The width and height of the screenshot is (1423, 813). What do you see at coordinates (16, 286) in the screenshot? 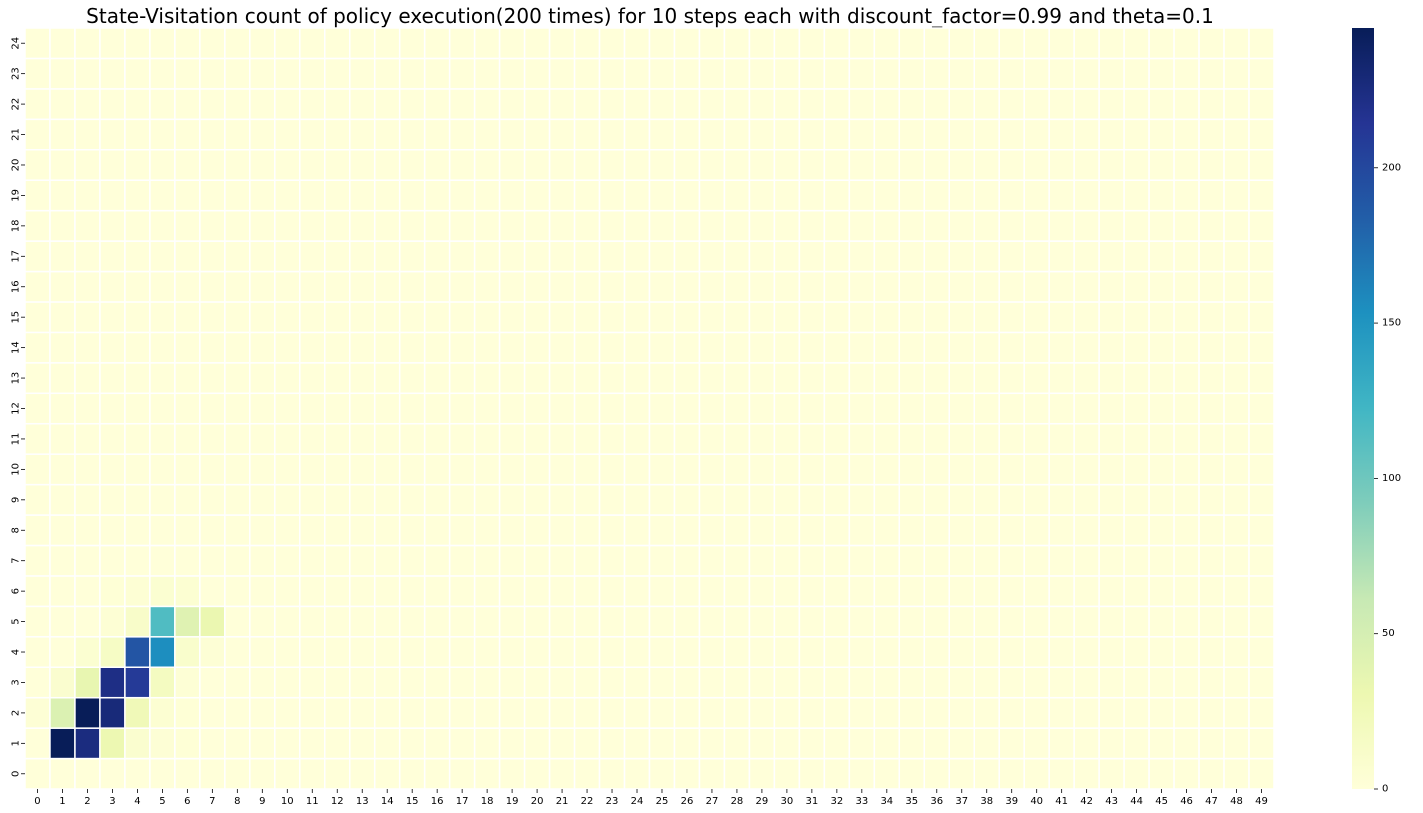
I see `y-tick-label: 16` at bounding box center [16, 286].